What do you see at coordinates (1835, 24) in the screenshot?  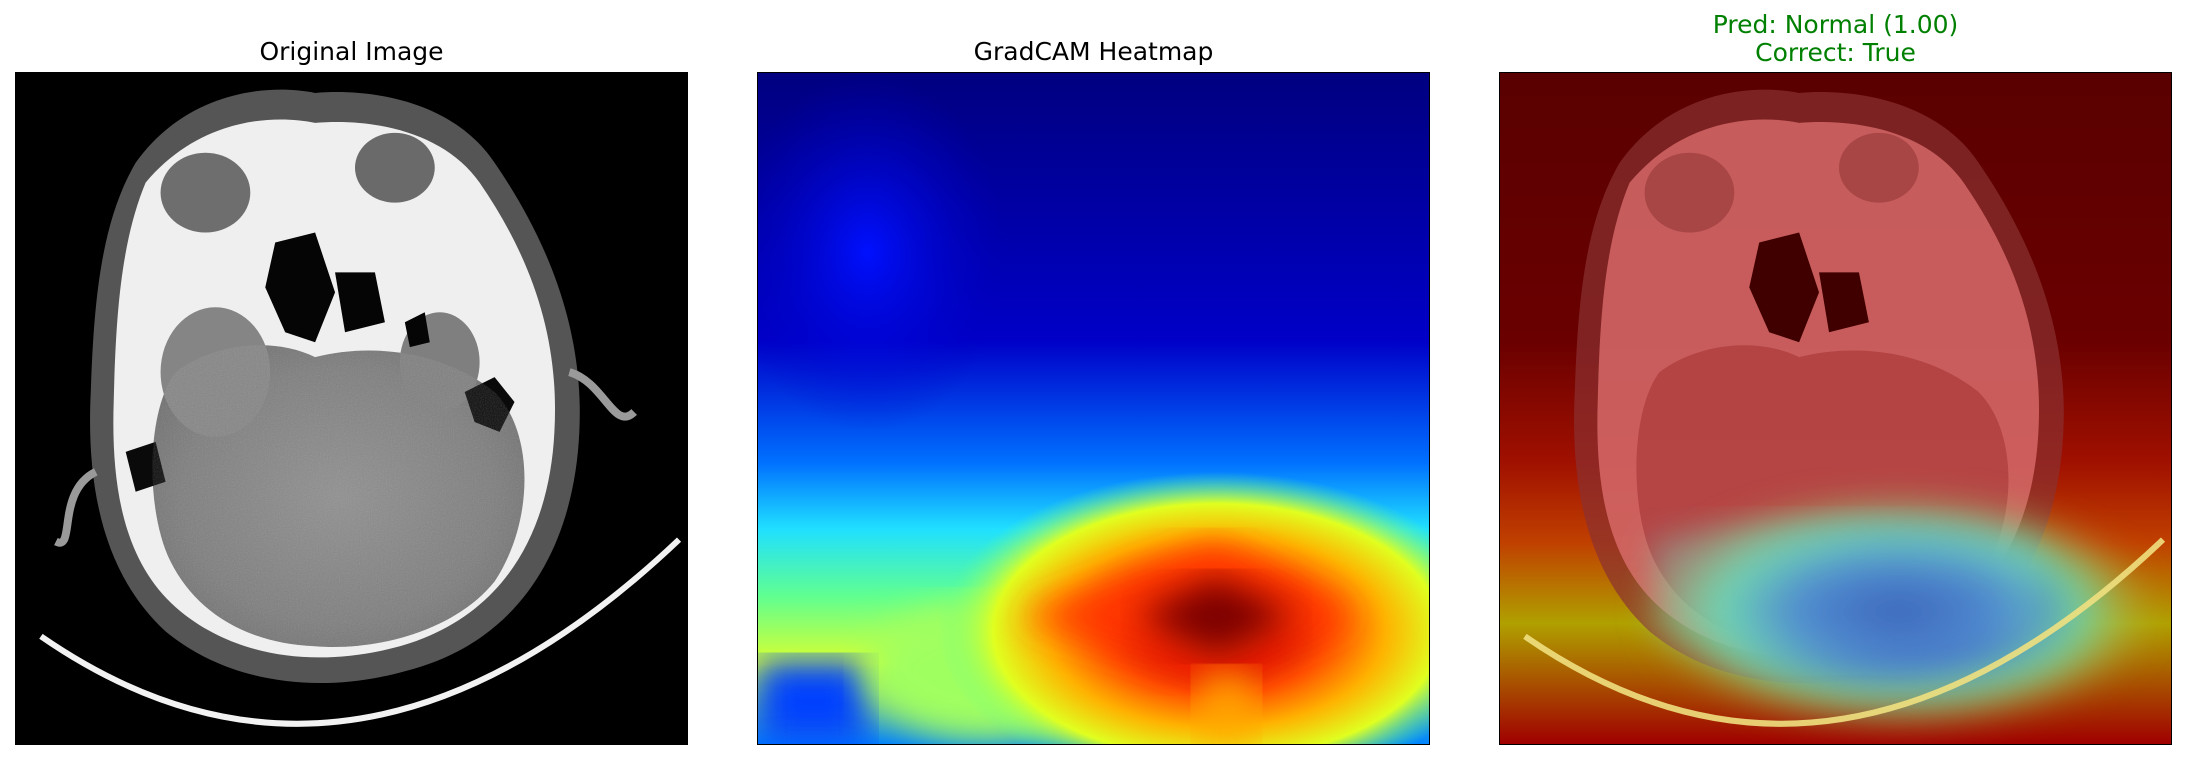 I see `prediction-label: Pred: Normal (1.00)` at bounding box center [1835, 24].